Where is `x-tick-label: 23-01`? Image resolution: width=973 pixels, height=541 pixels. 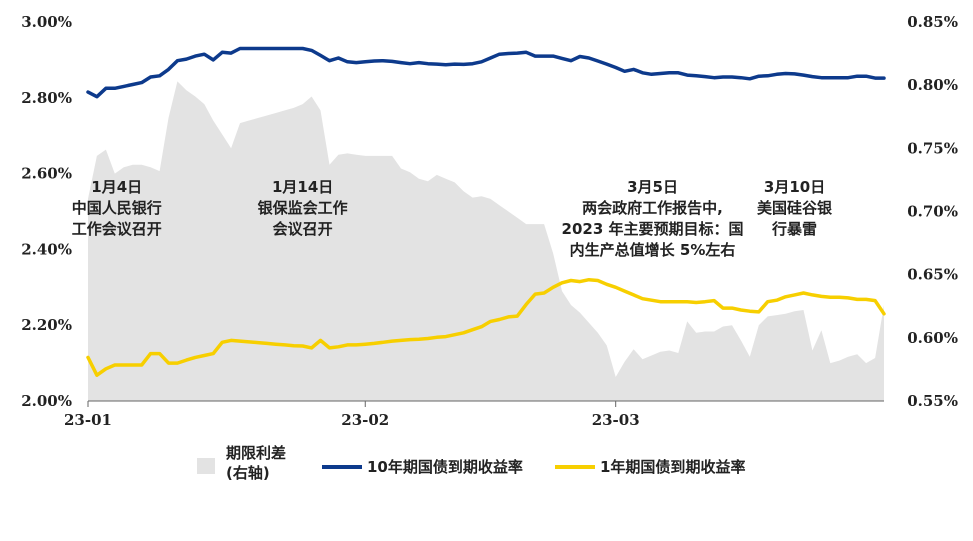
x-tick-label: 23-01 is located at coordinates (88, 420).